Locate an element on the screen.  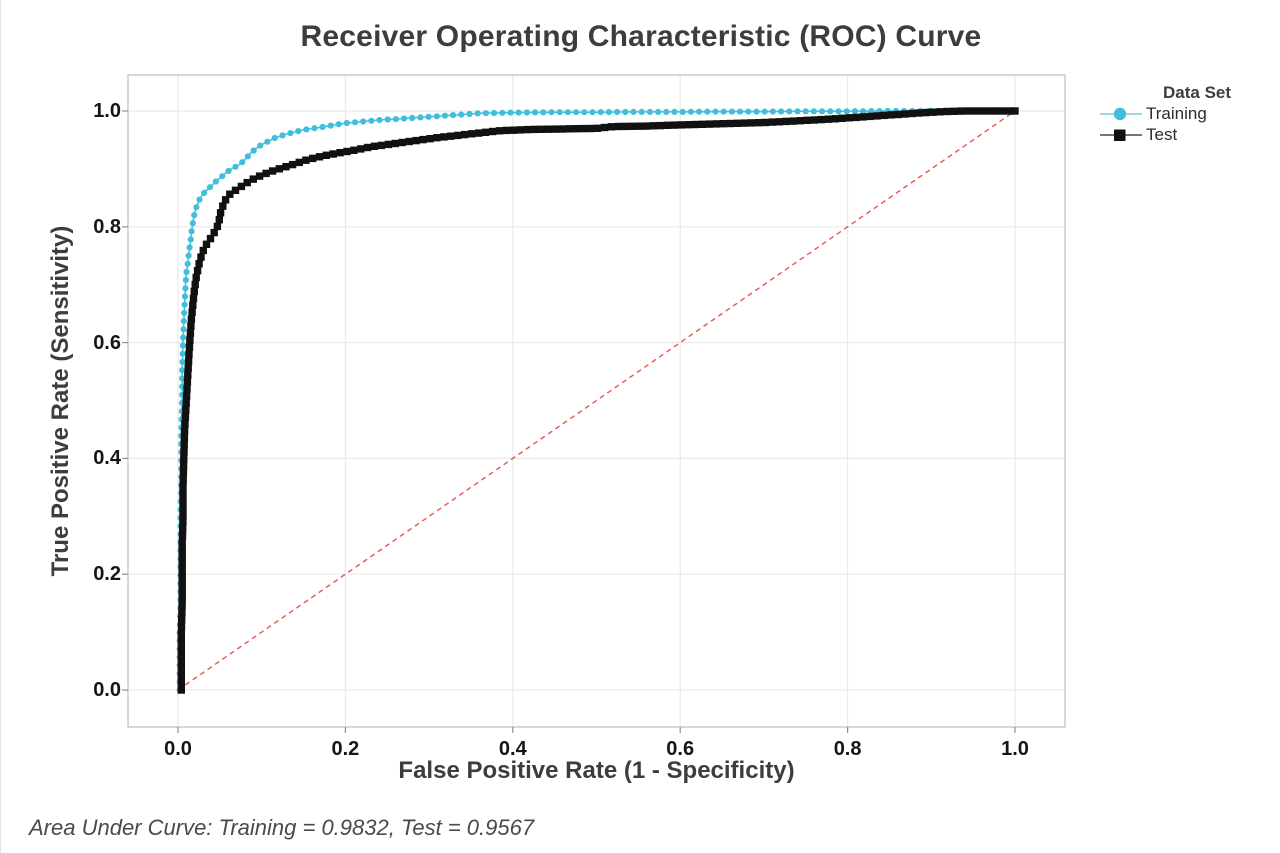
x-tick-label: 0.8 is located at coordinates (847, 749).